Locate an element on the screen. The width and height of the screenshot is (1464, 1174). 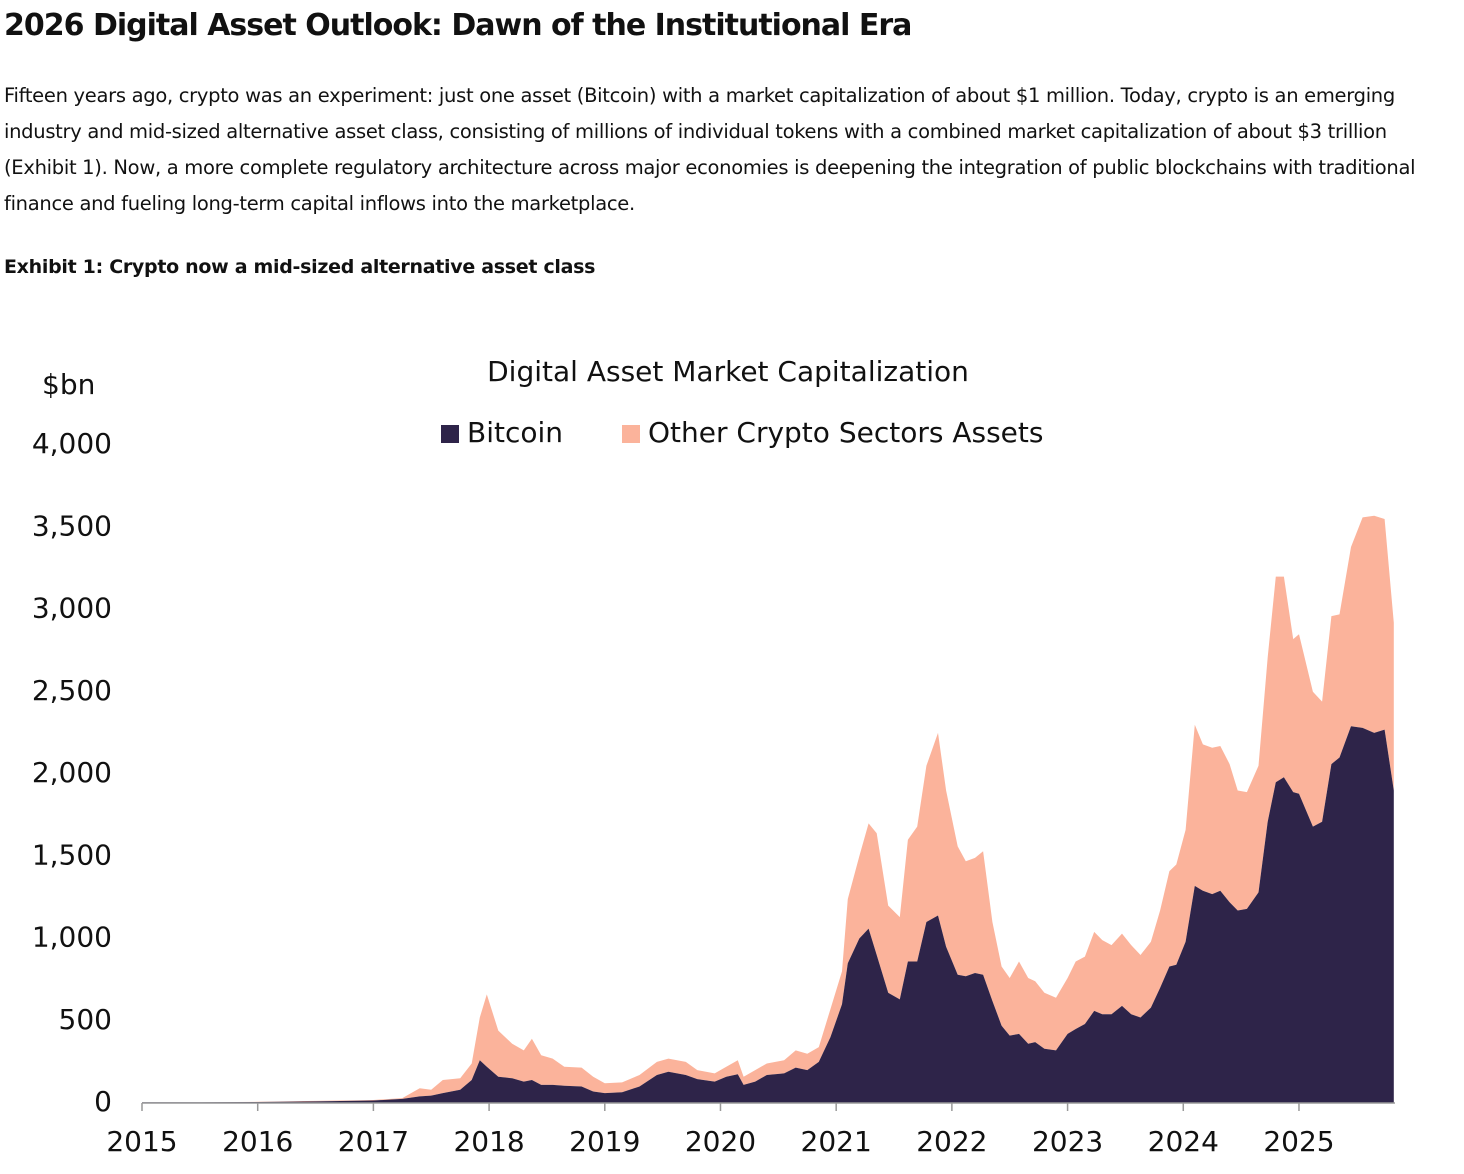
x-tick-label: 2021 is located at coordinates (836, 1141).